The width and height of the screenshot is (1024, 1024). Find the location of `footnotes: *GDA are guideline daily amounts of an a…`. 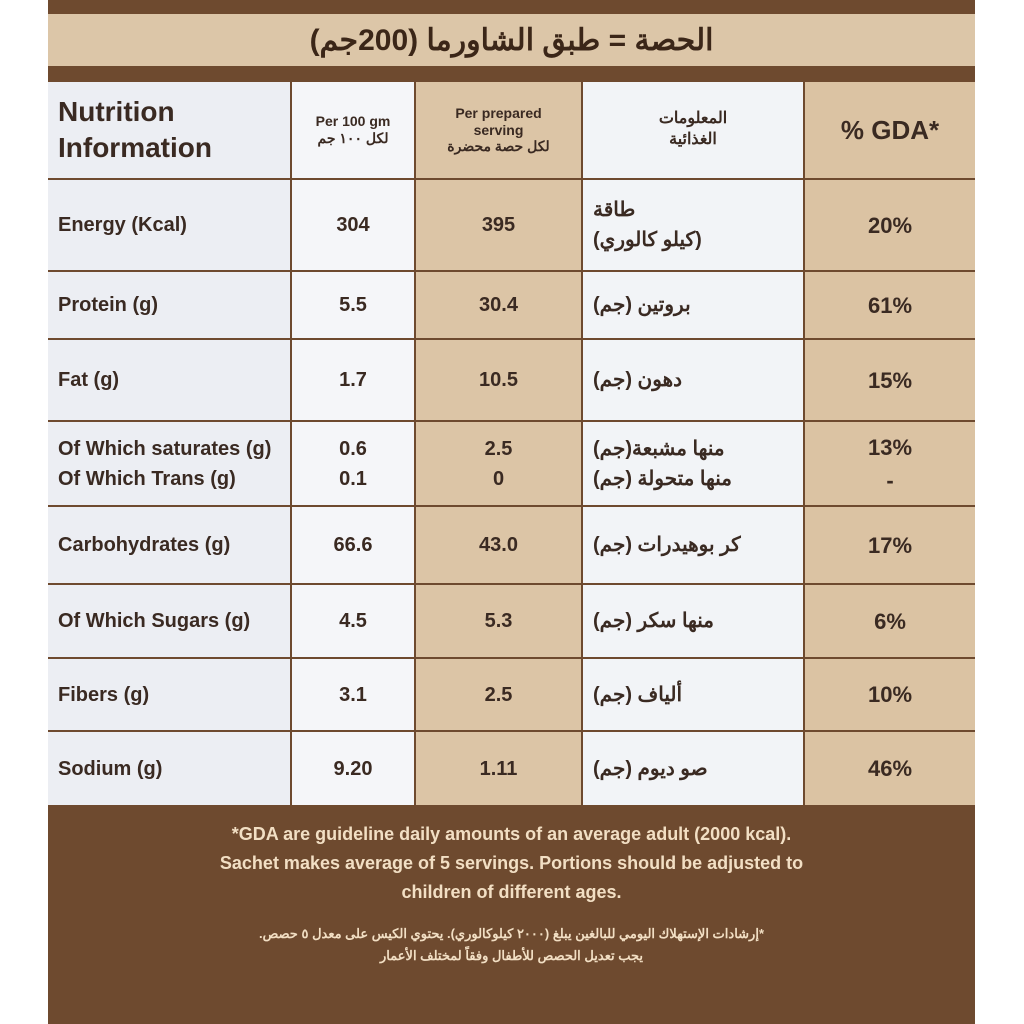

footnotes: *GDA are guideline daily amounts of an a… is located at coordinates (511, 893).